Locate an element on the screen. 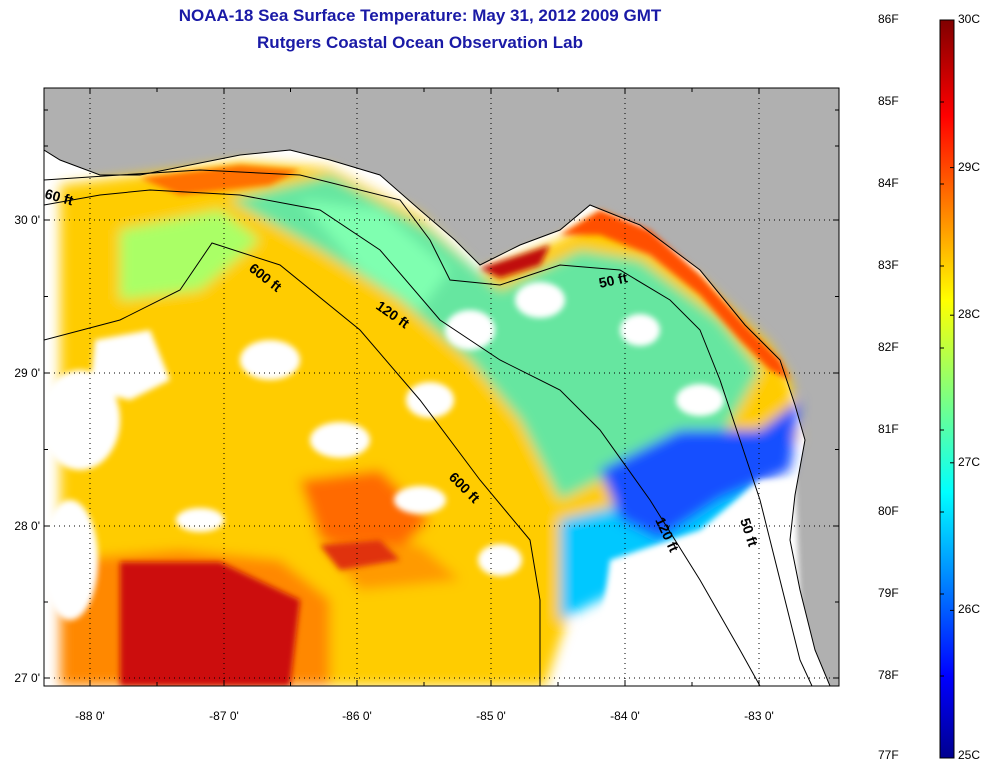 The image size is (992, 770). longitude-tick-label: -88 0' is located at coordinates (90, 716).